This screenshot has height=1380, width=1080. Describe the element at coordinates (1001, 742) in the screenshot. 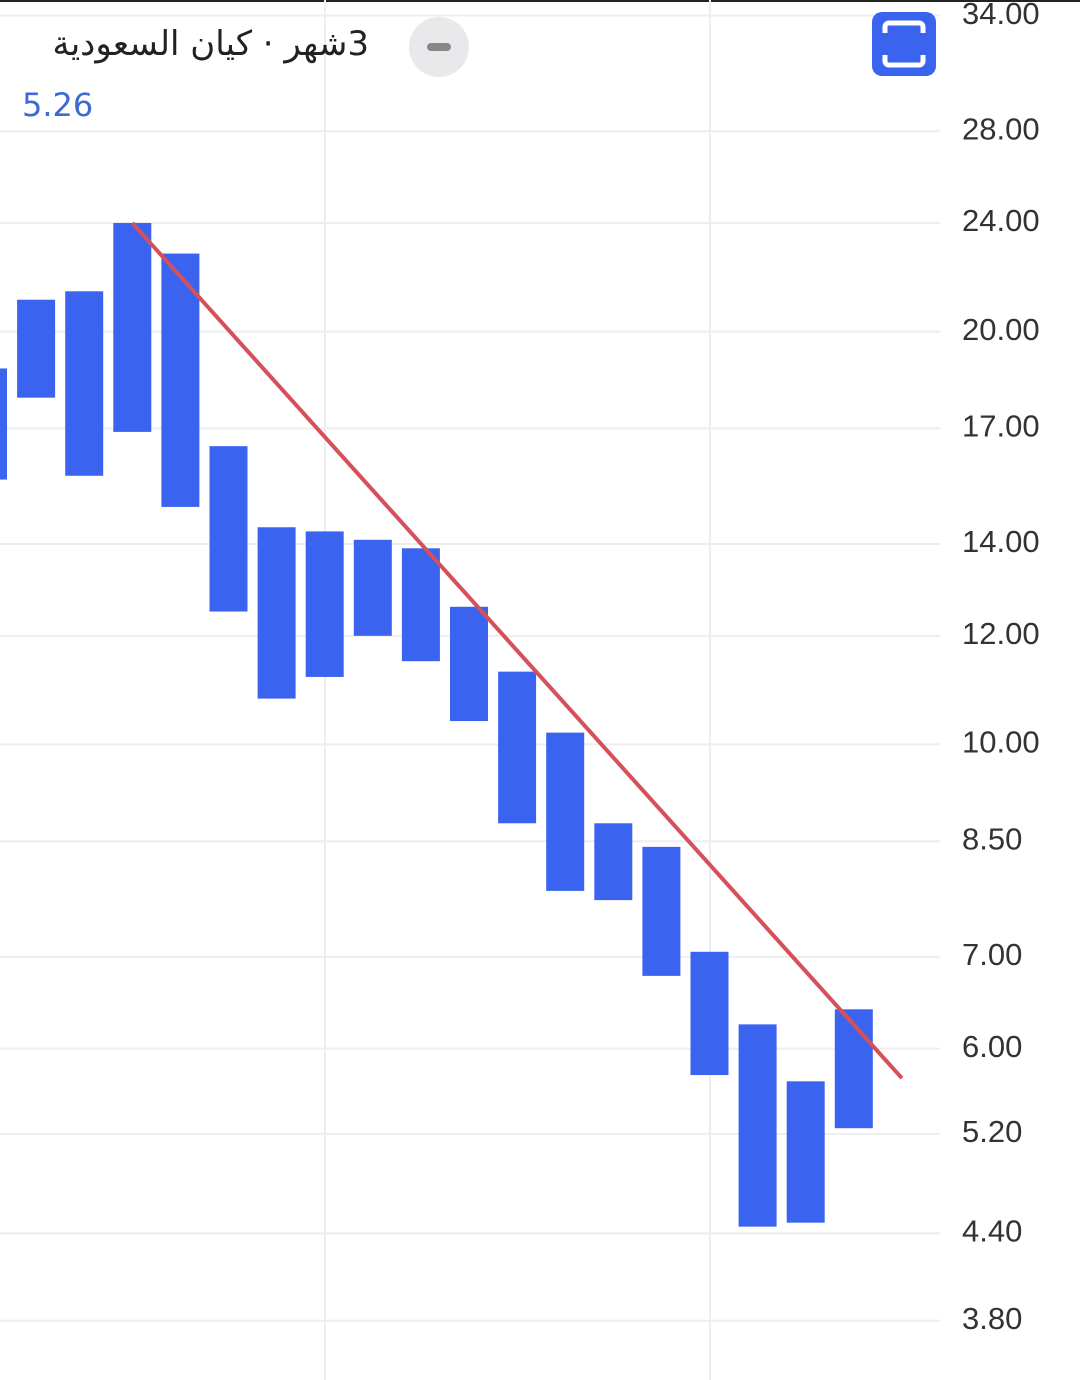

I see `y-tick-label: 10.00` at that location.